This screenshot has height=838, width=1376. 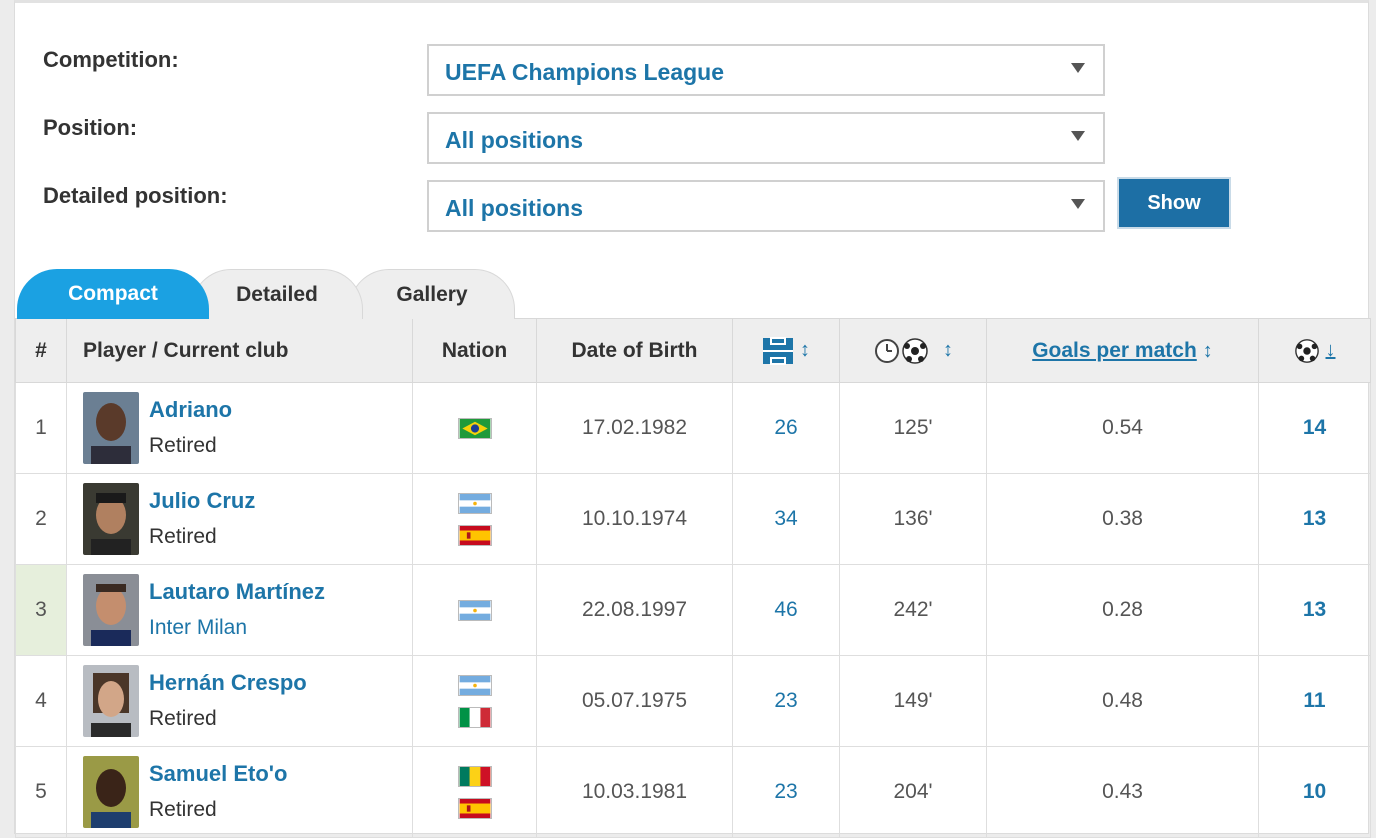 I want to click on player-name-link: Hernán Crespo, so click(x=228, y=682).